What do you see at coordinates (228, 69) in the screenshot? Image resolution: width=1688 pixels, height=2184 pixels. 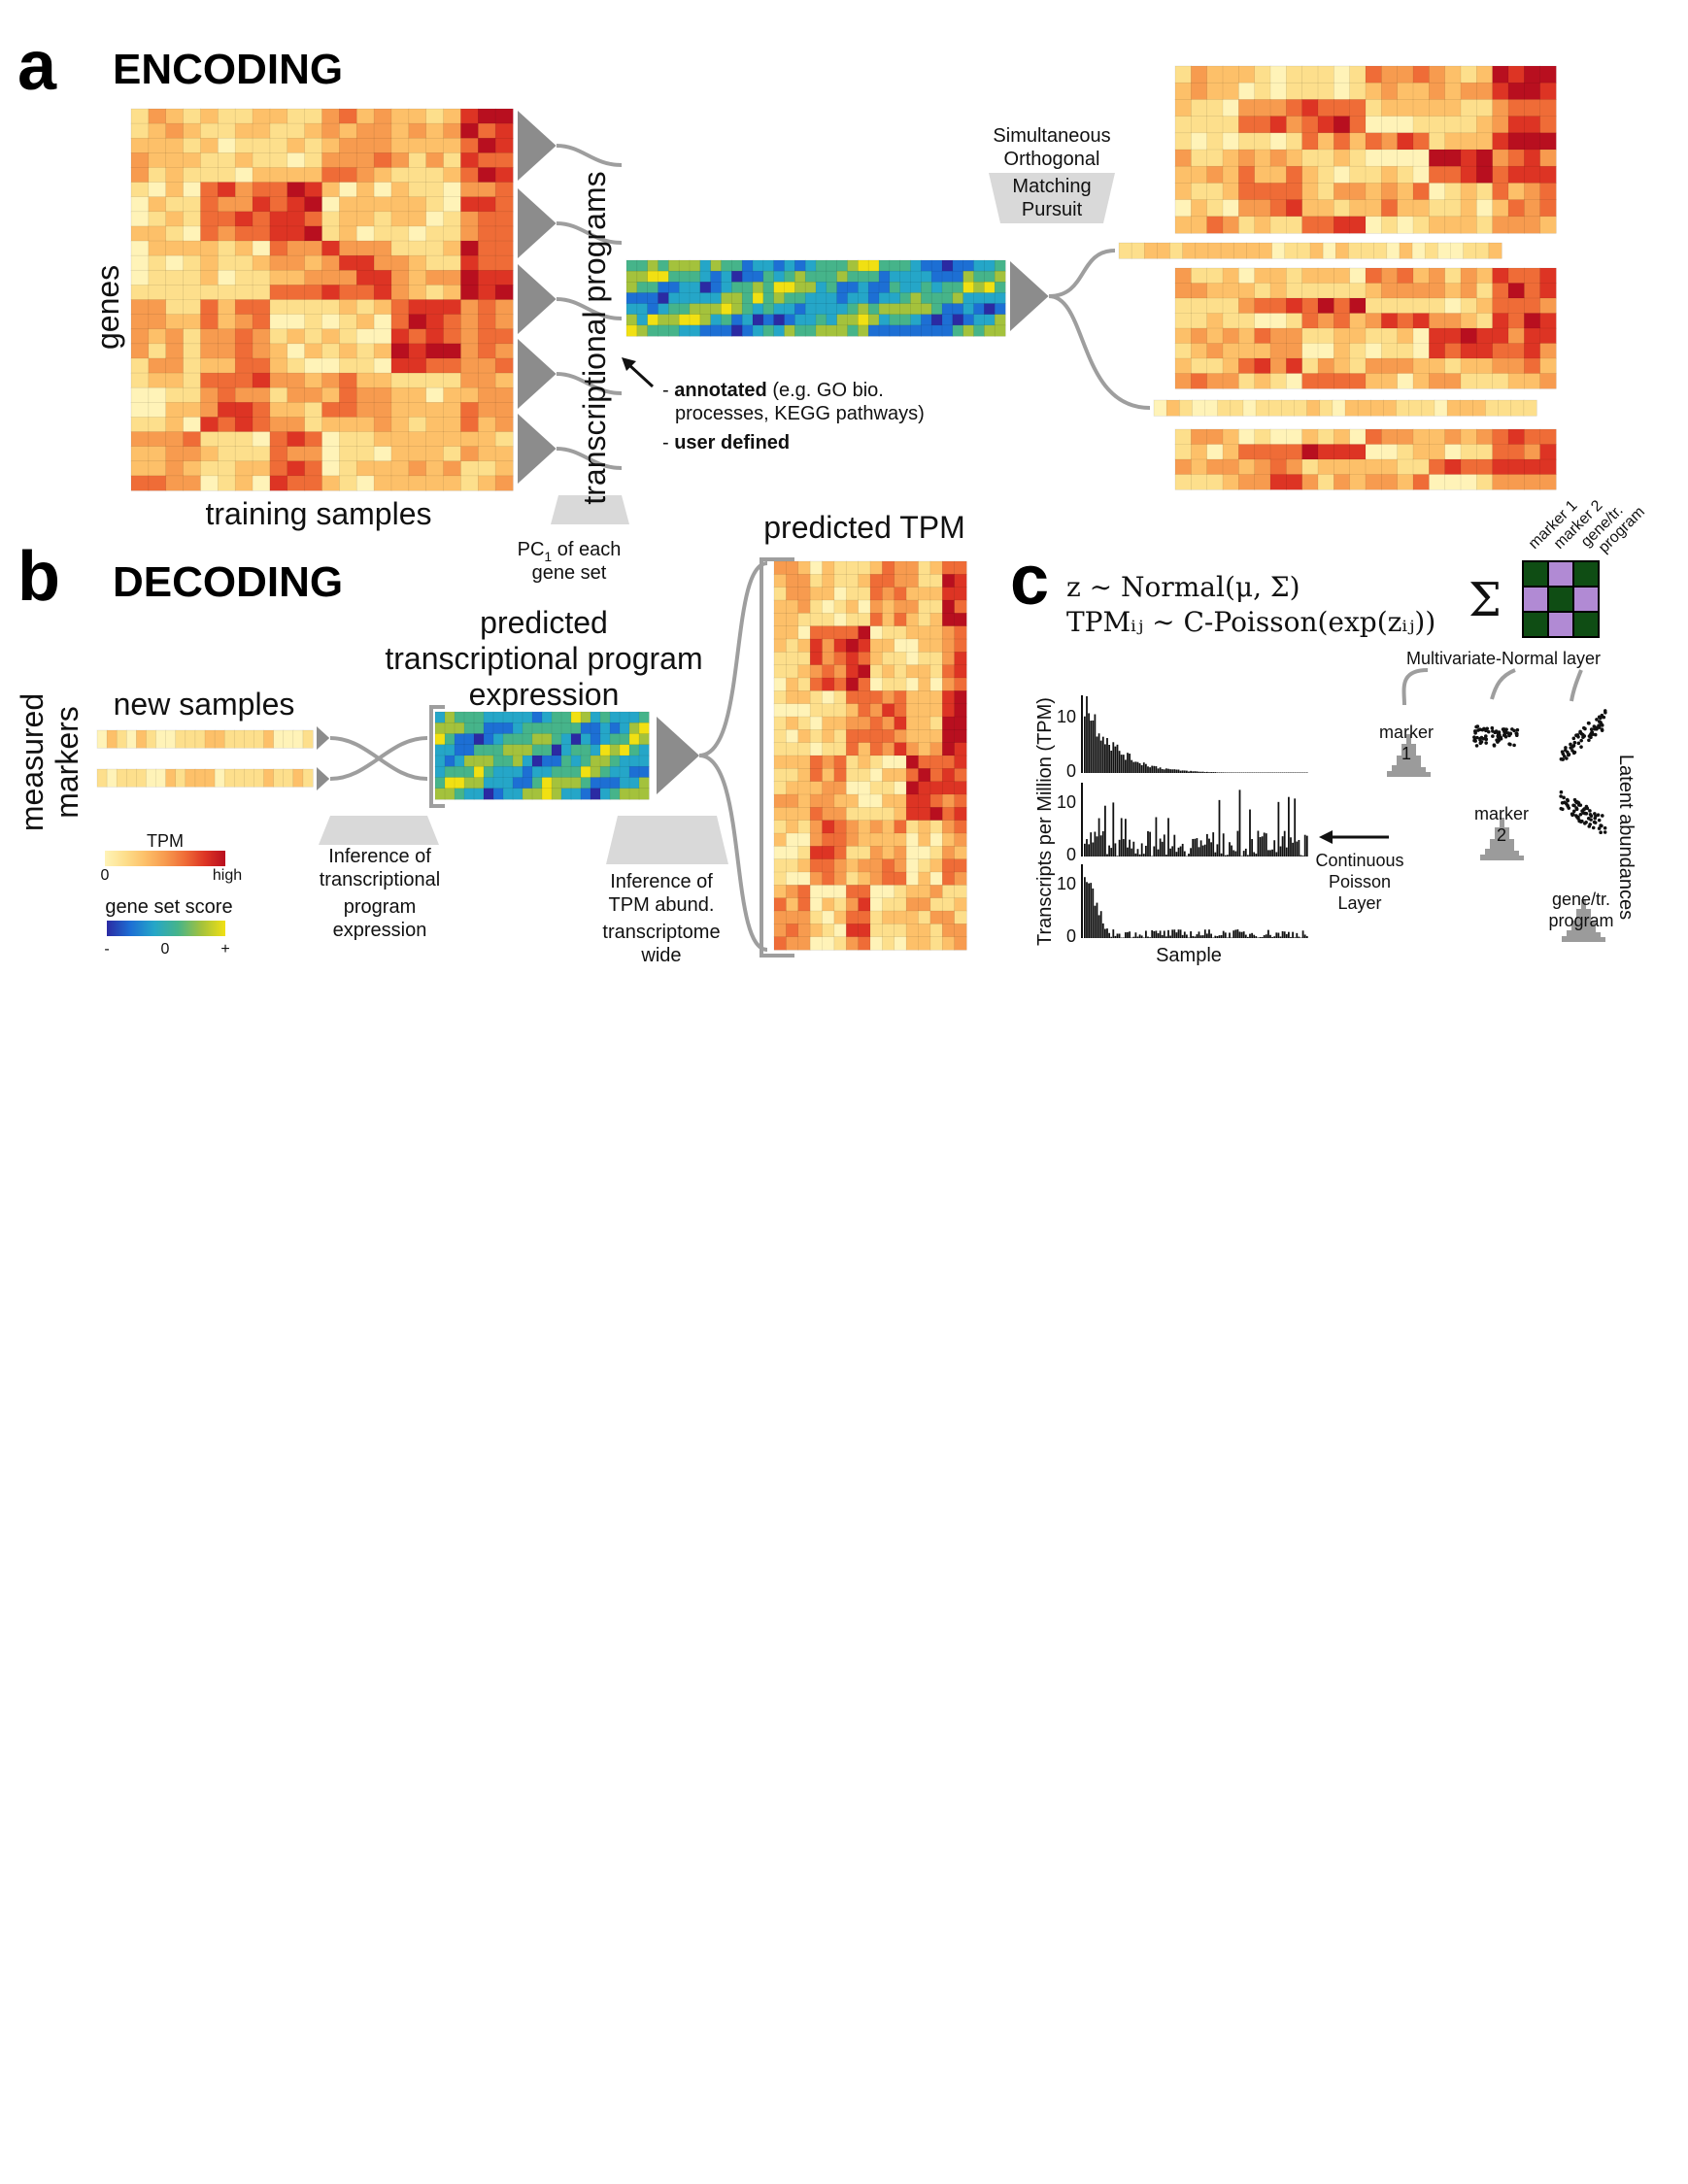 I see `panel-a-title: ENCODING` at bounding box center [228, 69].